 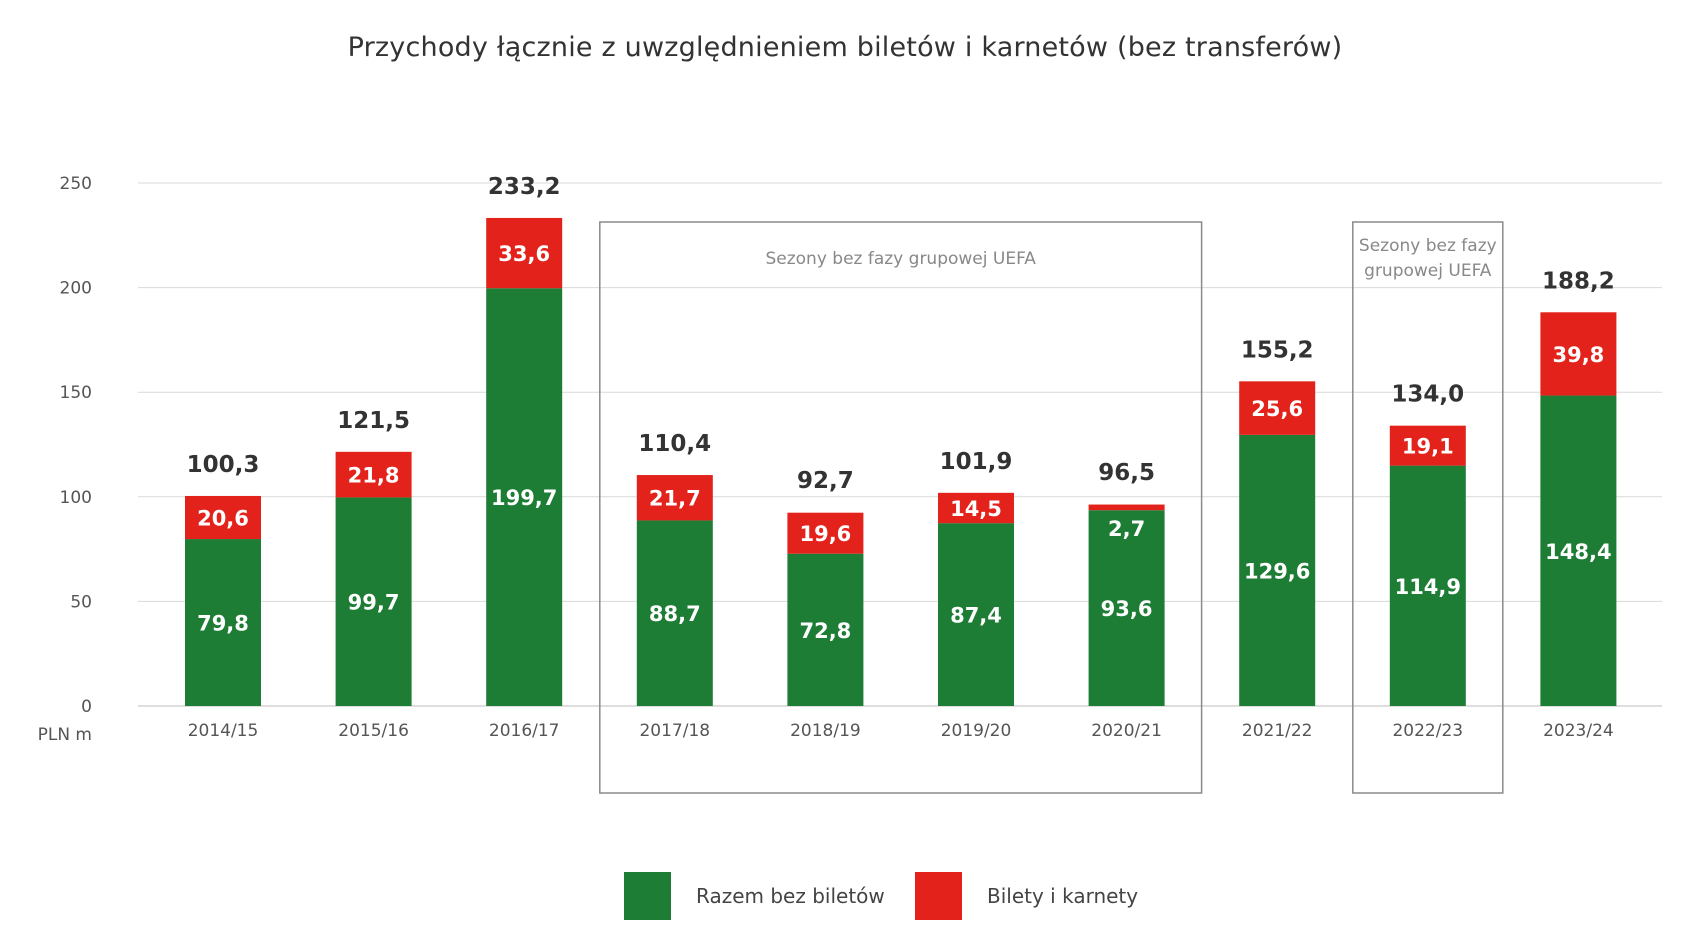 What do you see at coordinates (674, 731) in the screenshot?
I see `x-tick-label: 2017/18` at bounding box center [674, 731].